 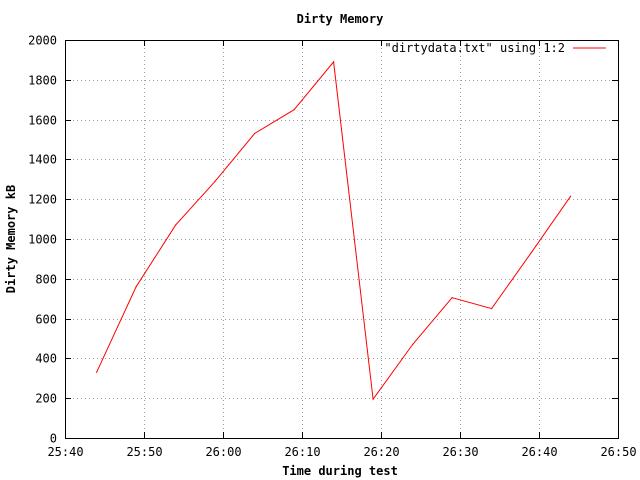 What do you see at coordinates (42, 200) in the screenshot?
I see `y-tick-label: 1200` at bounding box center [42, 200].